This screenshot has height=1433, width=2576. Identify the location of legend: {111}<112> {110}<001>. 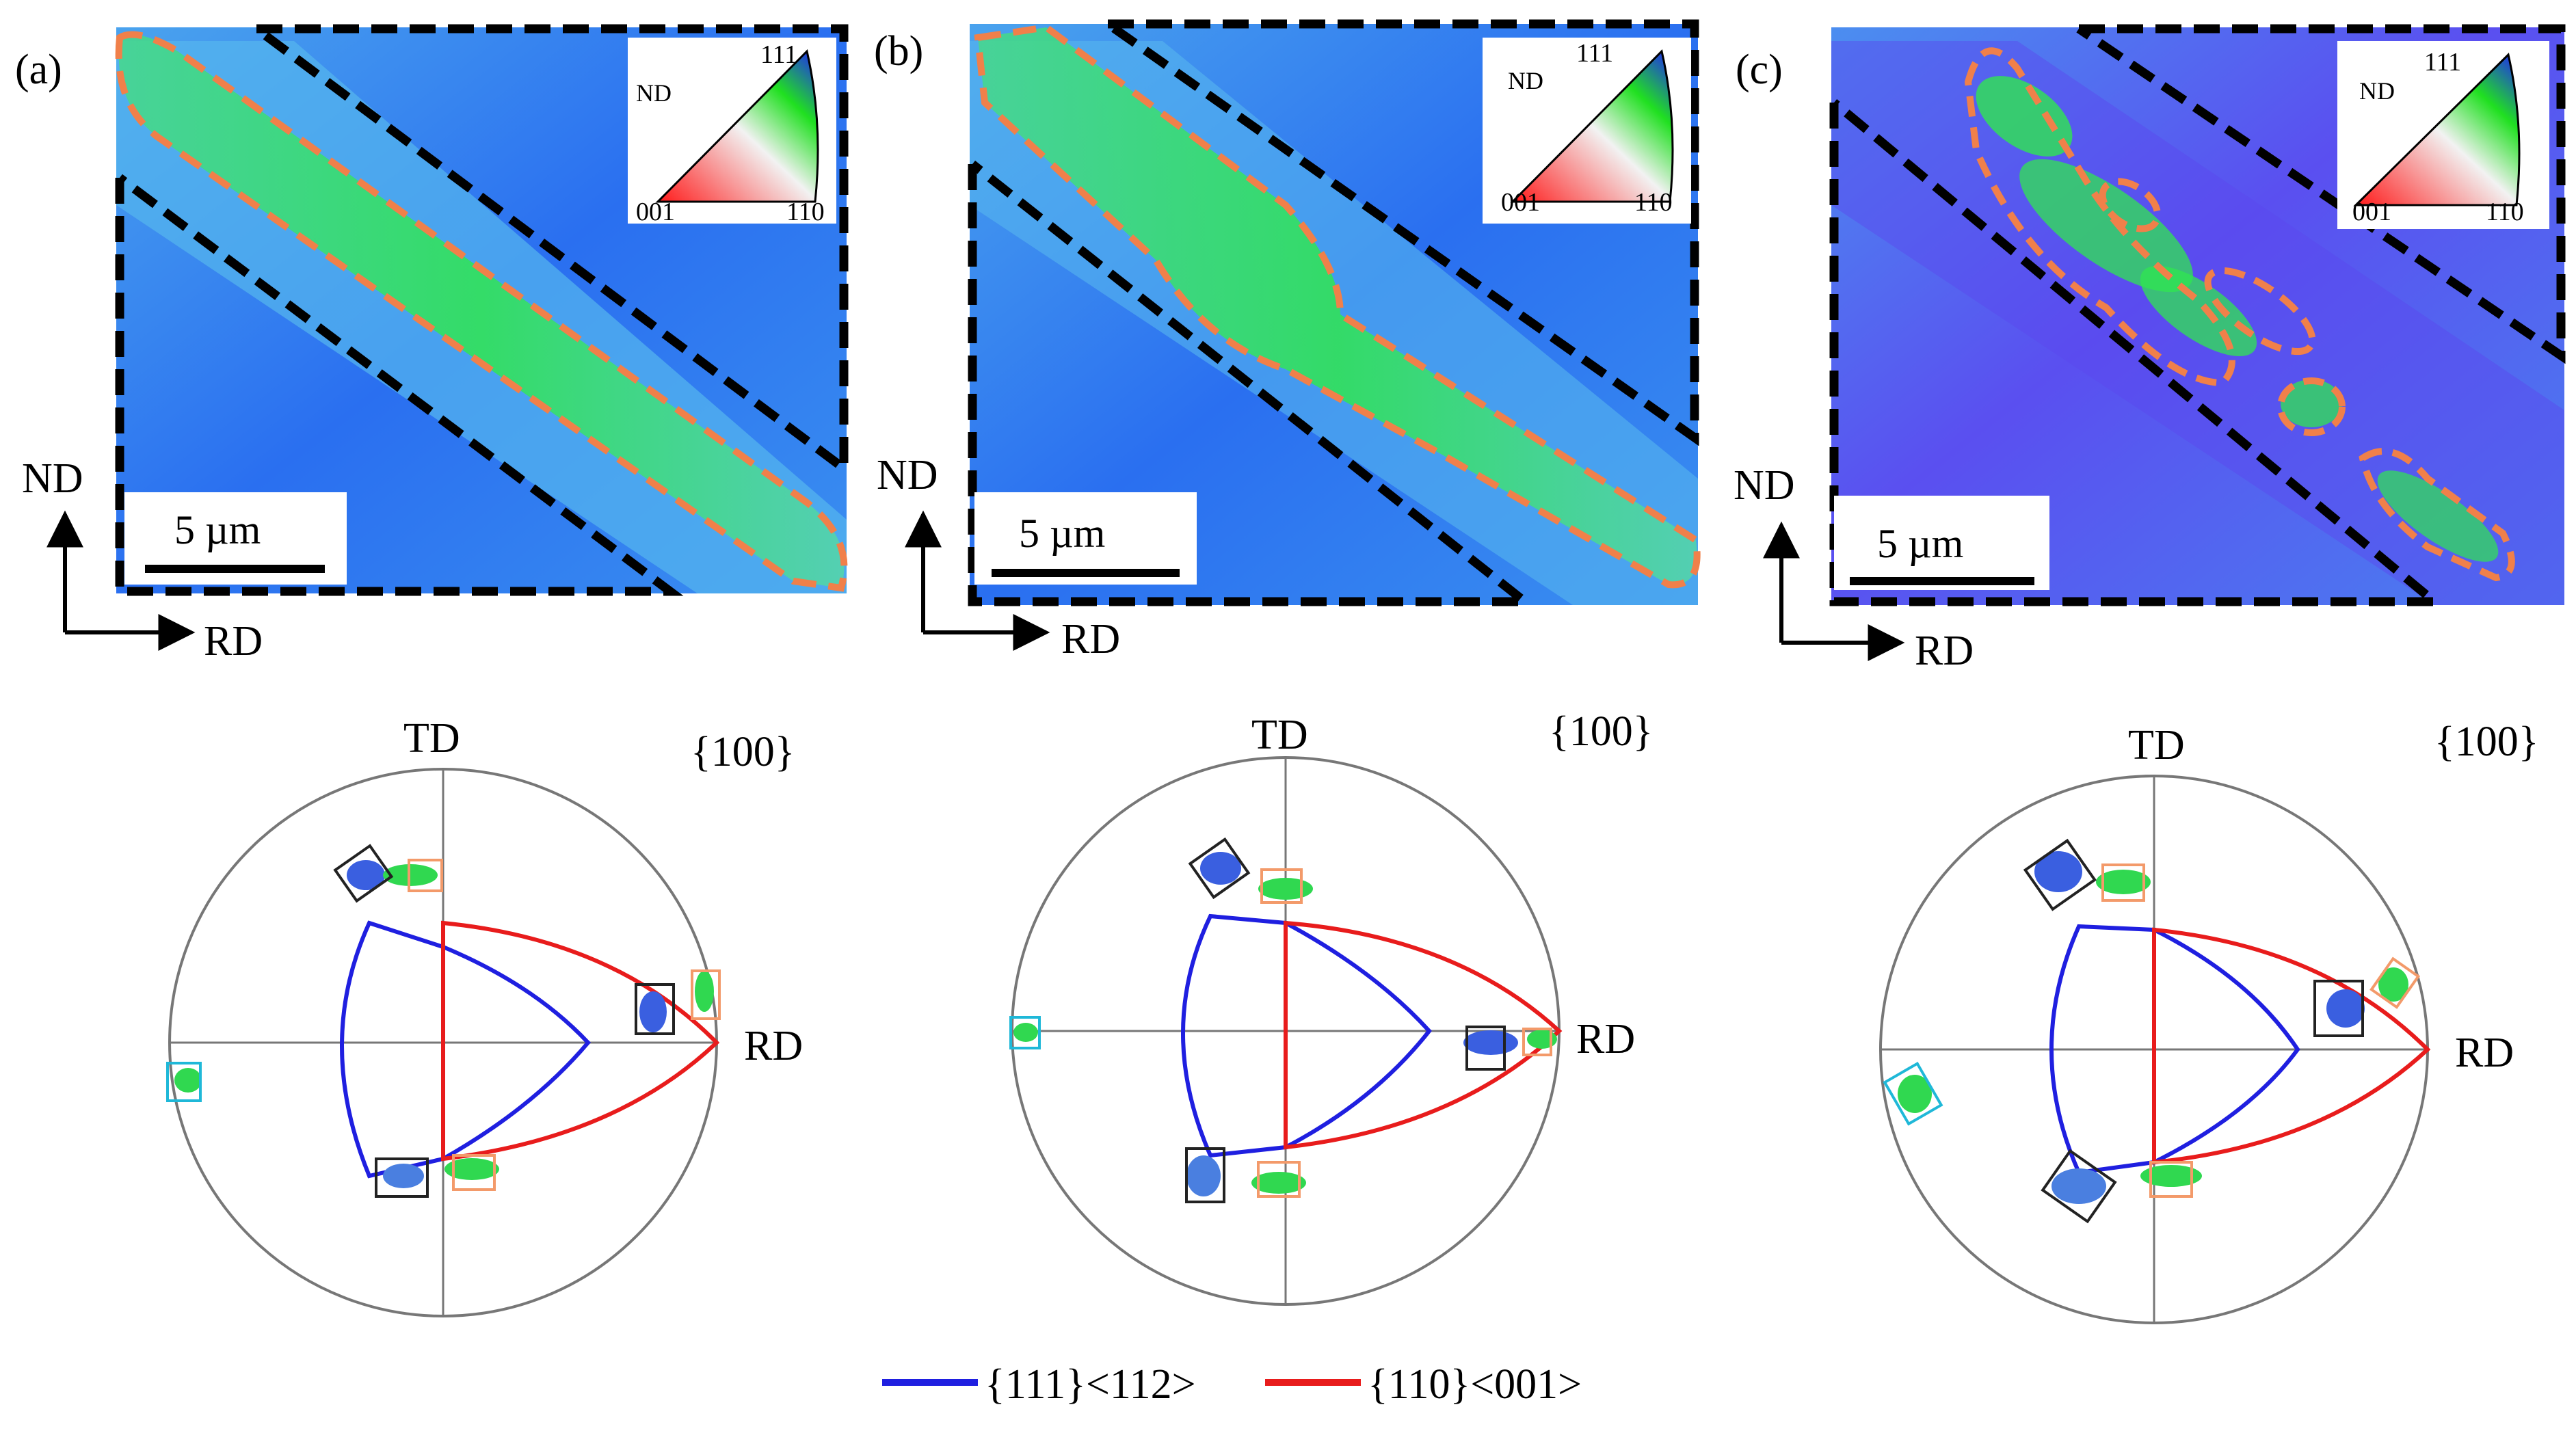
(1232, 1384).